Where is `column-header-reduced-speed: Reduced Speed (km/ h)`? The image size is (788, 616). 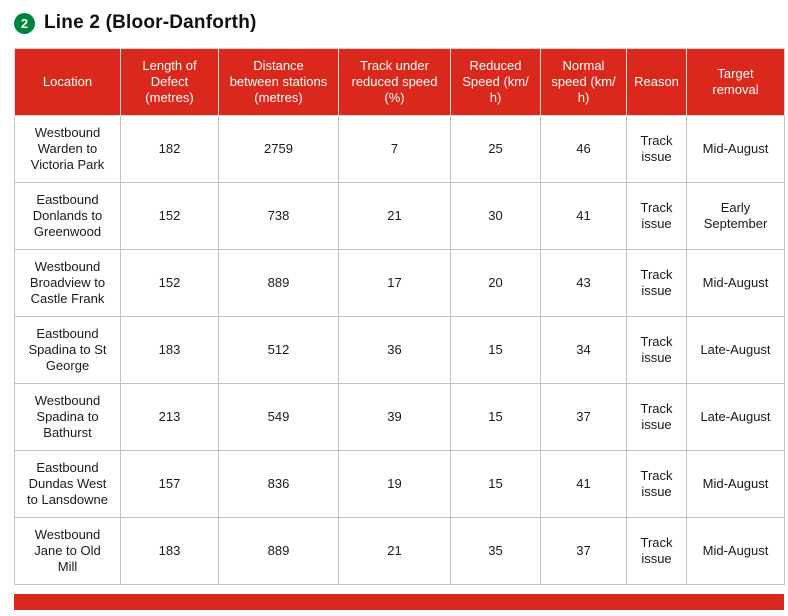
column-header-reduced-speed: Reduced Speed (km/ h) is located at coordinates (495, 82).